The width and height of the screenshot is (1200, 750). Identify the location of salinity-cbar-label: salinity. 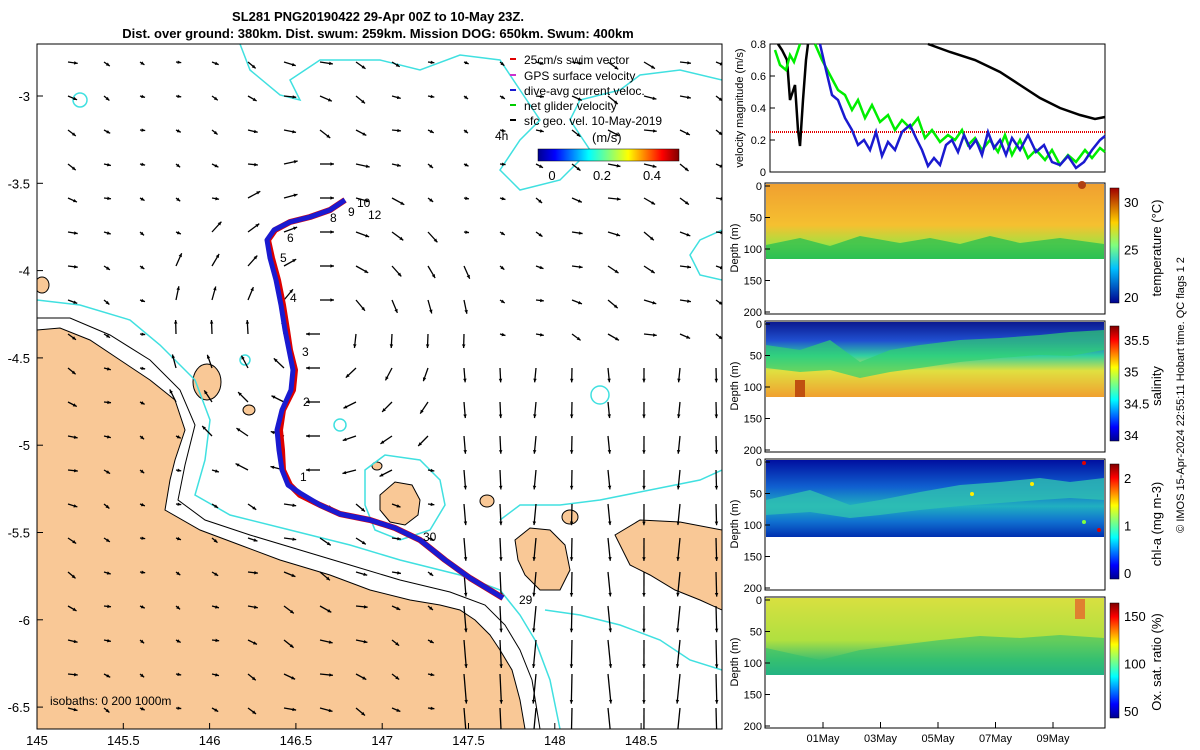
(1156, 386).